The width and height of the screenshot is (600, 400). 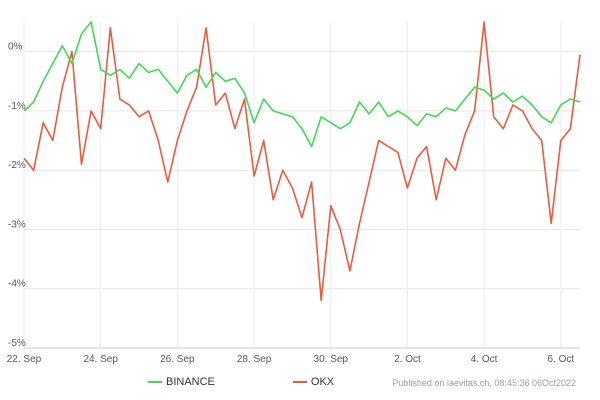 What do you see at coordinates (17, 165) in the screenshot?
I see `y-tick-label: -2%` at bounding box center [17, 165].